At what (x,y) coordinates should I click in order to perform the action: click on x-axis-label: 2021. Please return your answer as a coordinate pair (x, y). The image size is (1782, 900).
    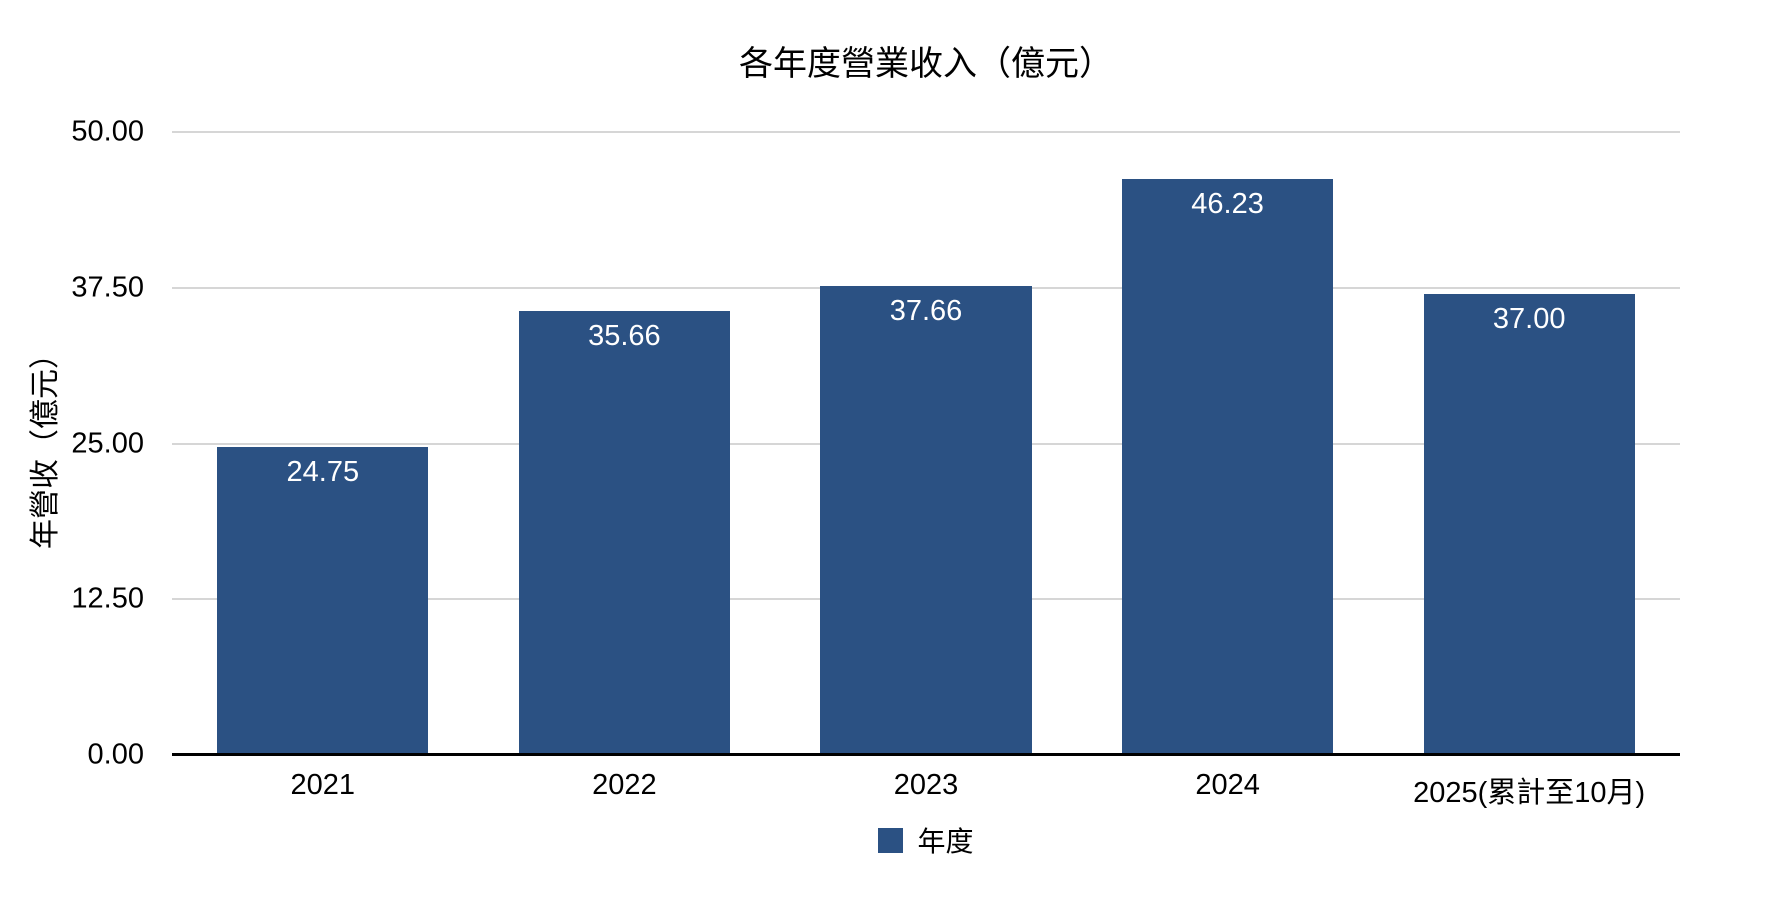
    Looking at the image, I should click on (323, 785).